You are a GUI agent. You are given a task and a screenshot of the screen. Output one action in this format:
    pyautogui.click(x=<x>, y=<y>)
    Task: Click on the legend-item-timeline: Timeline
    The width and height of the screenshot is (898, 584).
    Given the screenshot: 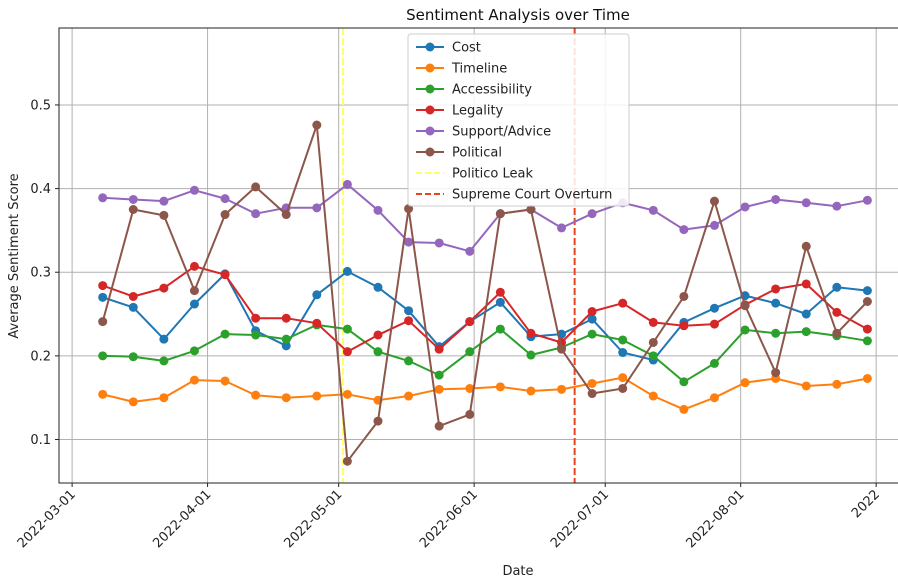 What is the action you would take?
    pyautogui.click(x=461, y=69)
    